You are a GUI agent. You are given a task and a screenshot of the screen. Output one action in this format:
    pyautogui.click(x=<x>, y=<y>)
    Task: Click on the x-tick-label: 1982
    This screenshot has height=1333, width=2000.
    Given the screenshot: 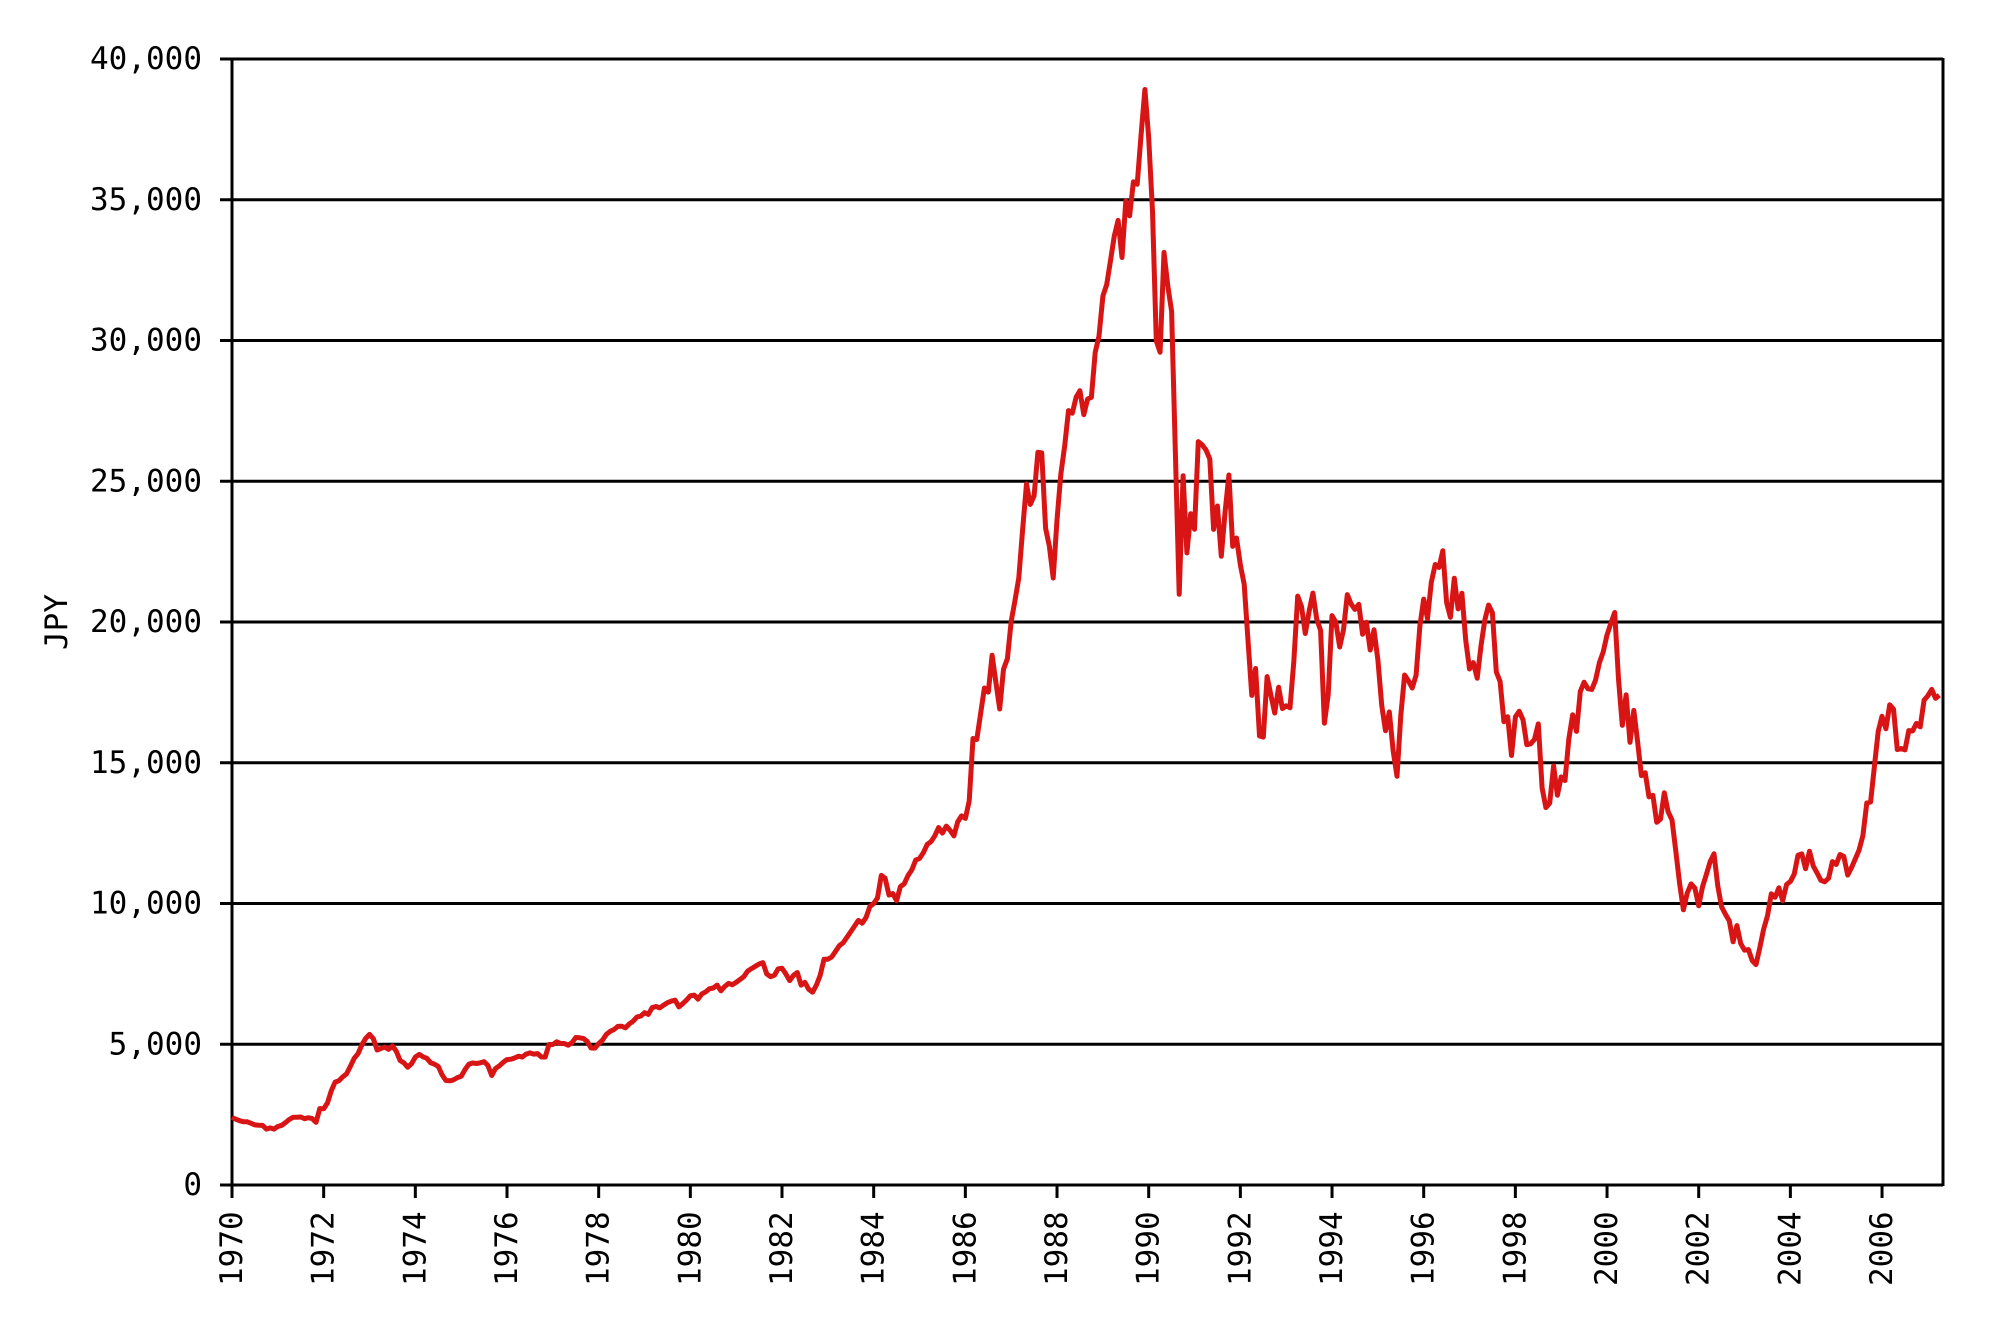 What is the action you would take?
    pyautogui.click(x=782, y=1248)
    